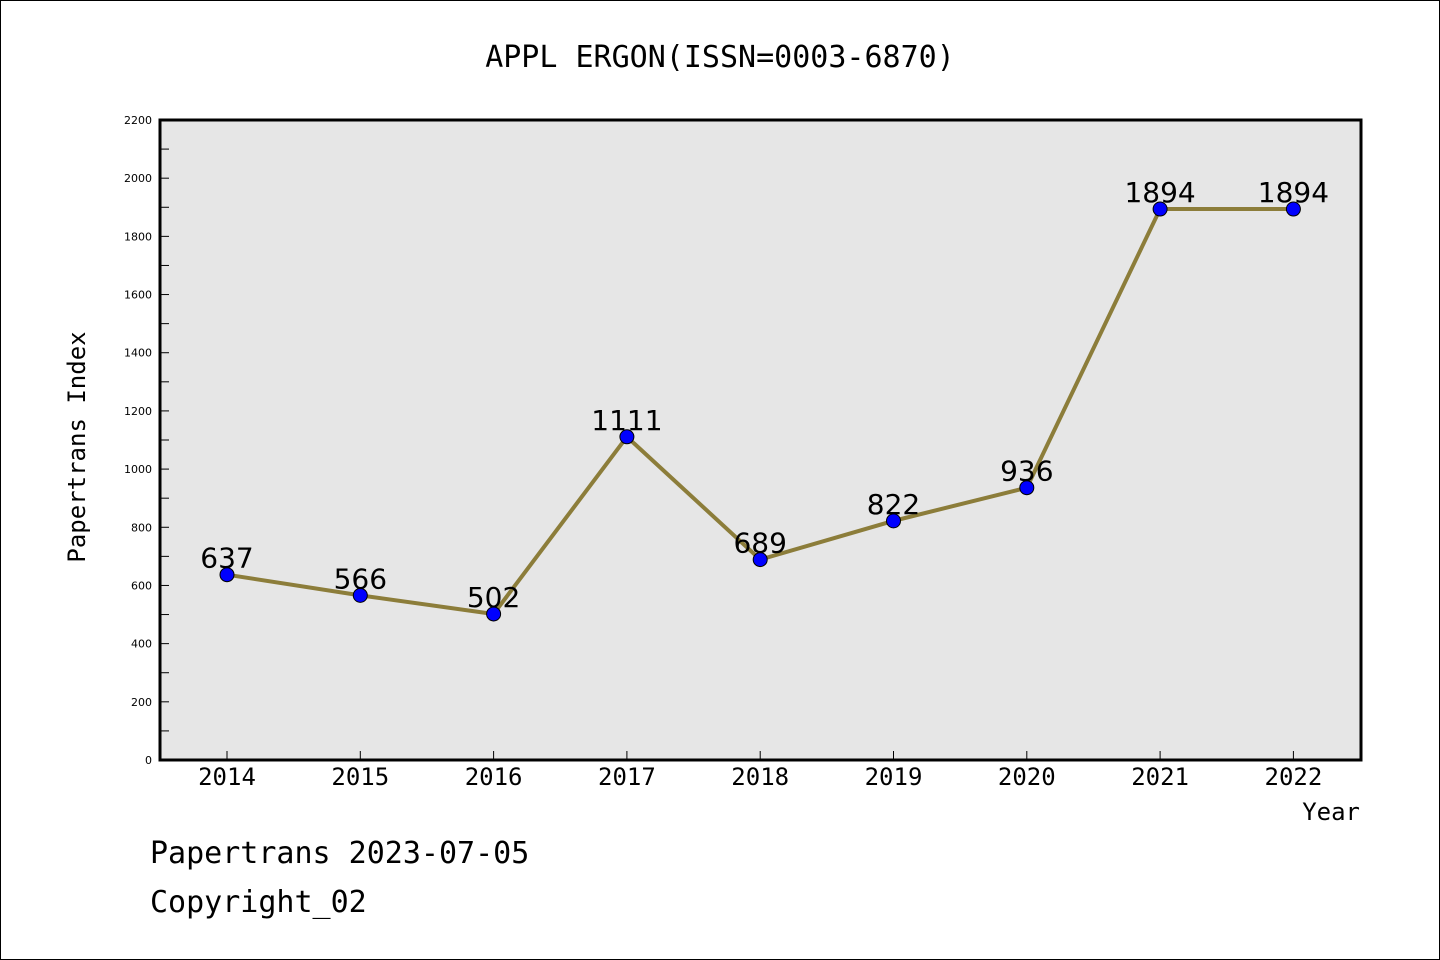 The height and width of the screenshot is (960, 1440). What do you see at coordinates (138, 236) in the screenshot?
I see `y-tick-label: 1800` at bounding box center [138, 236].